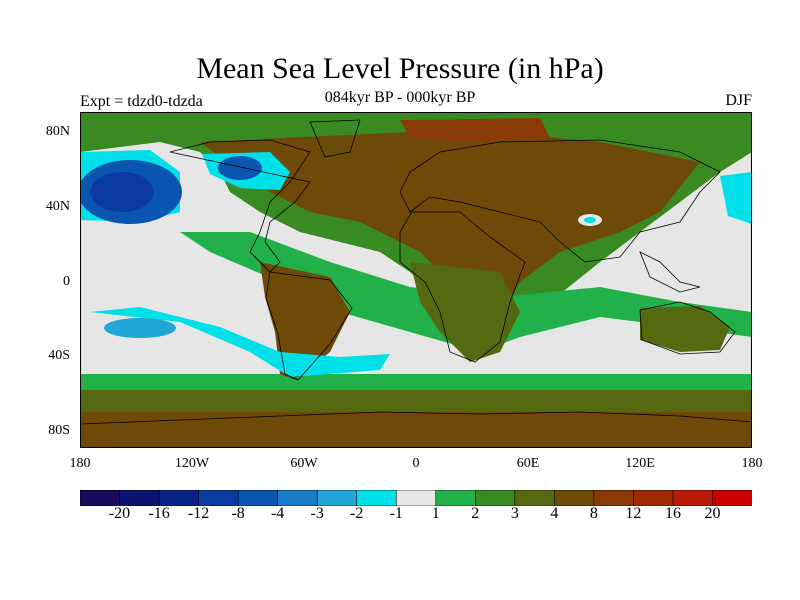 The image size is (800, 600). Describe the element at coordinates (400, 68) in the screenshot. I see `map-title: Mean Sea Level Pressure (in hPa)` at that location.